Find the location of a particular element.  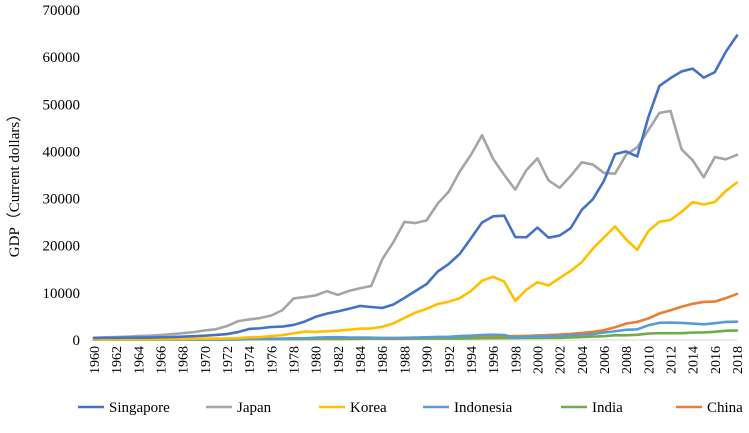

x-tick-label: 1970 is located at coordinates (206, 360).